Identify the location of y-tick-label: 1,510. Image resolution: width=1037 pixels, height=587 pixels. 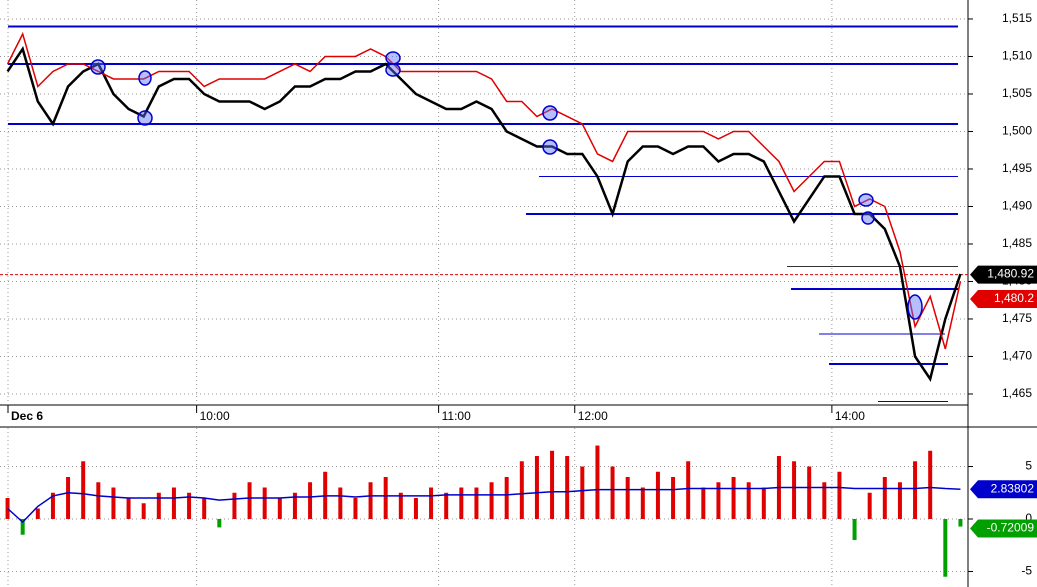
(1017, 56).